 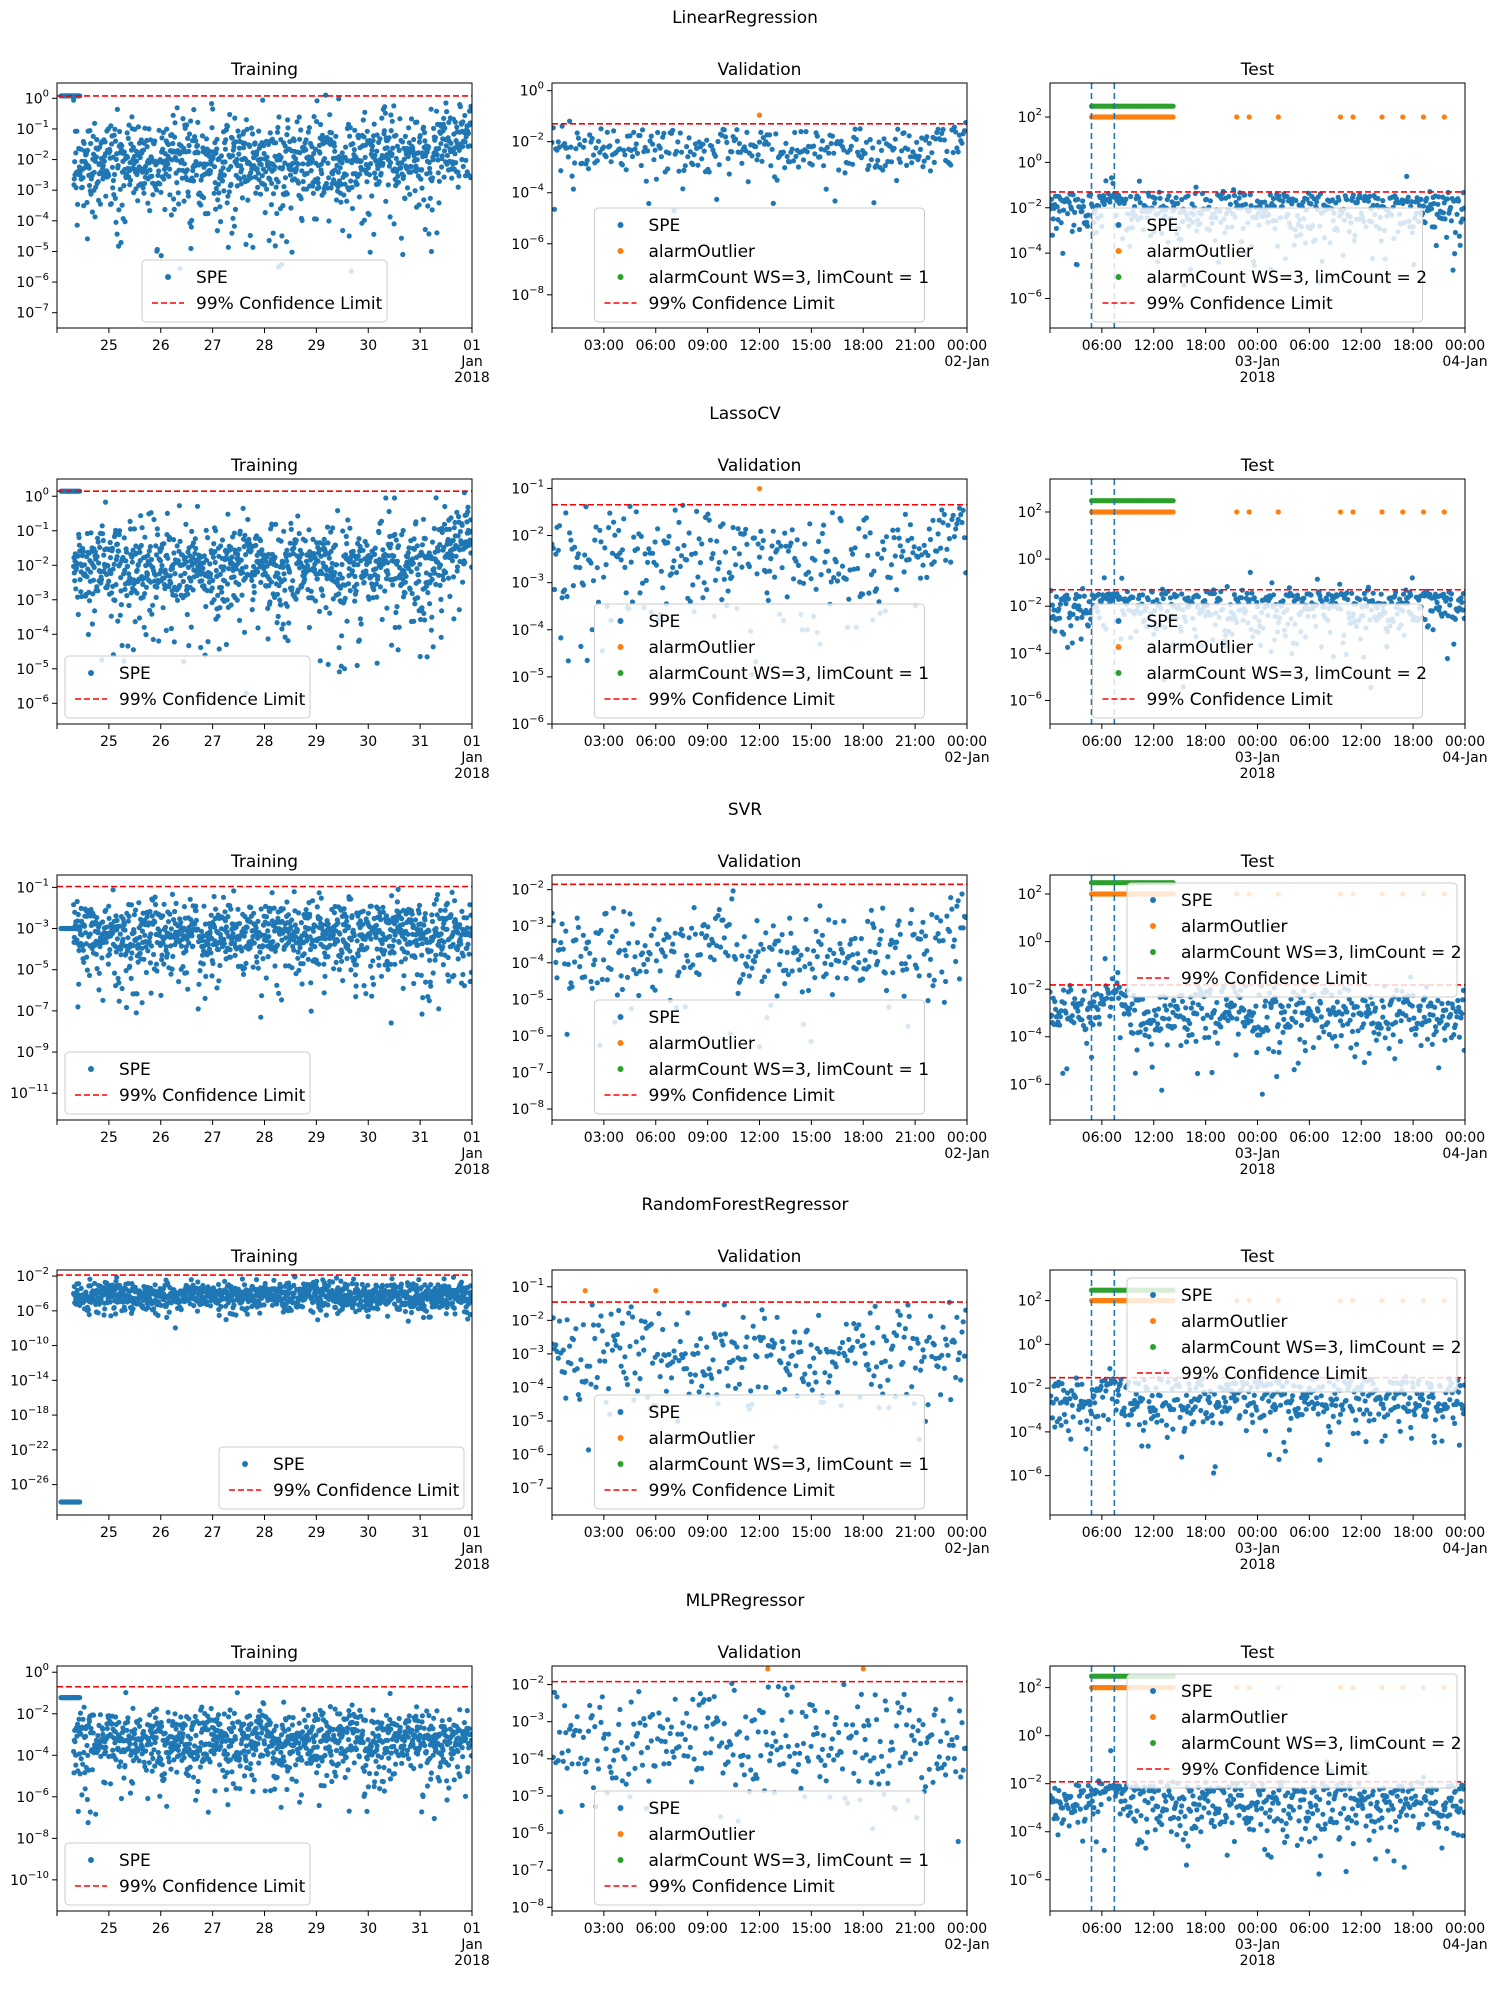 What do you see at coordinates (604, 742) in the screenshot?
I see `x-tick-label: 03:00` at bounding box center [604, 742].